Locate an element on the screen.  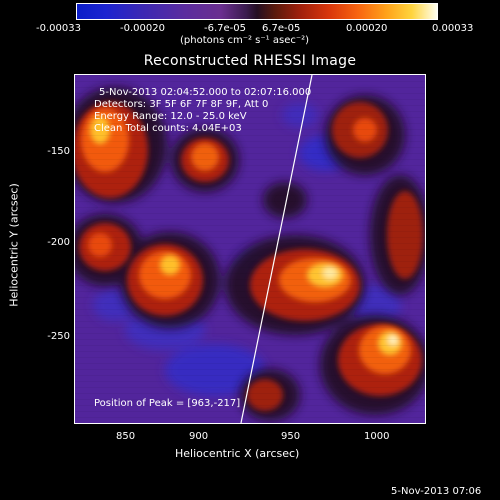
clean-counts-text: Clean Total counts: 4.04E+03 is located at coordinates (168, 128).